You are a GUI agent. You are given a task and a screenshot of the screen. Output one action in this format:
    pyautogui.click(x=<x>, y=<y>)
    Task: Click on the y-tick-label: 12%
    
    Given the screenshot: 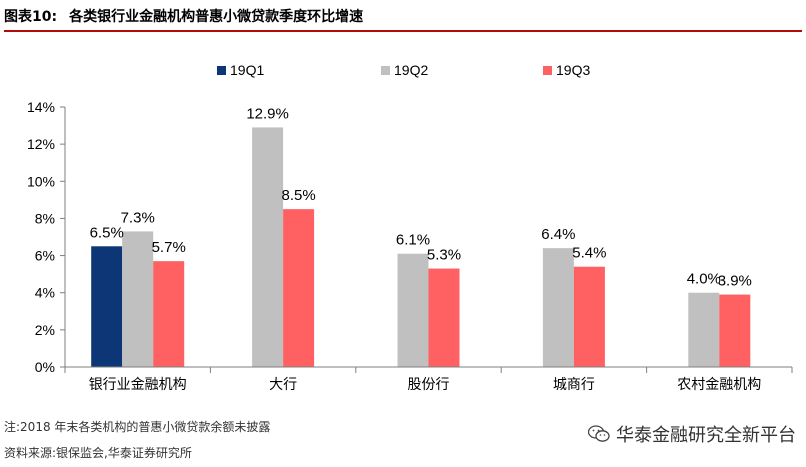 What is the action you would take?
    pyautogui.click(x=41, y=144)
    